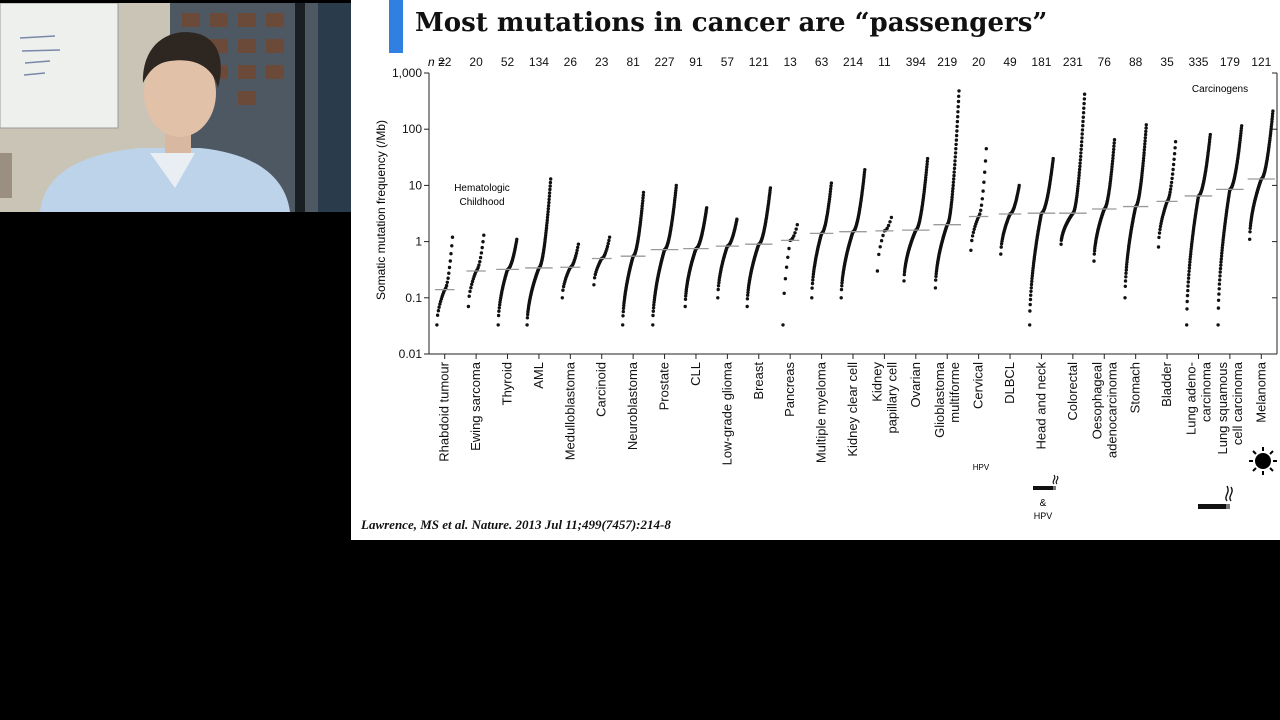 The height and width of the screenshot is (720, 1280). I want to click on category-label: Stomach, so click(1135, 387).